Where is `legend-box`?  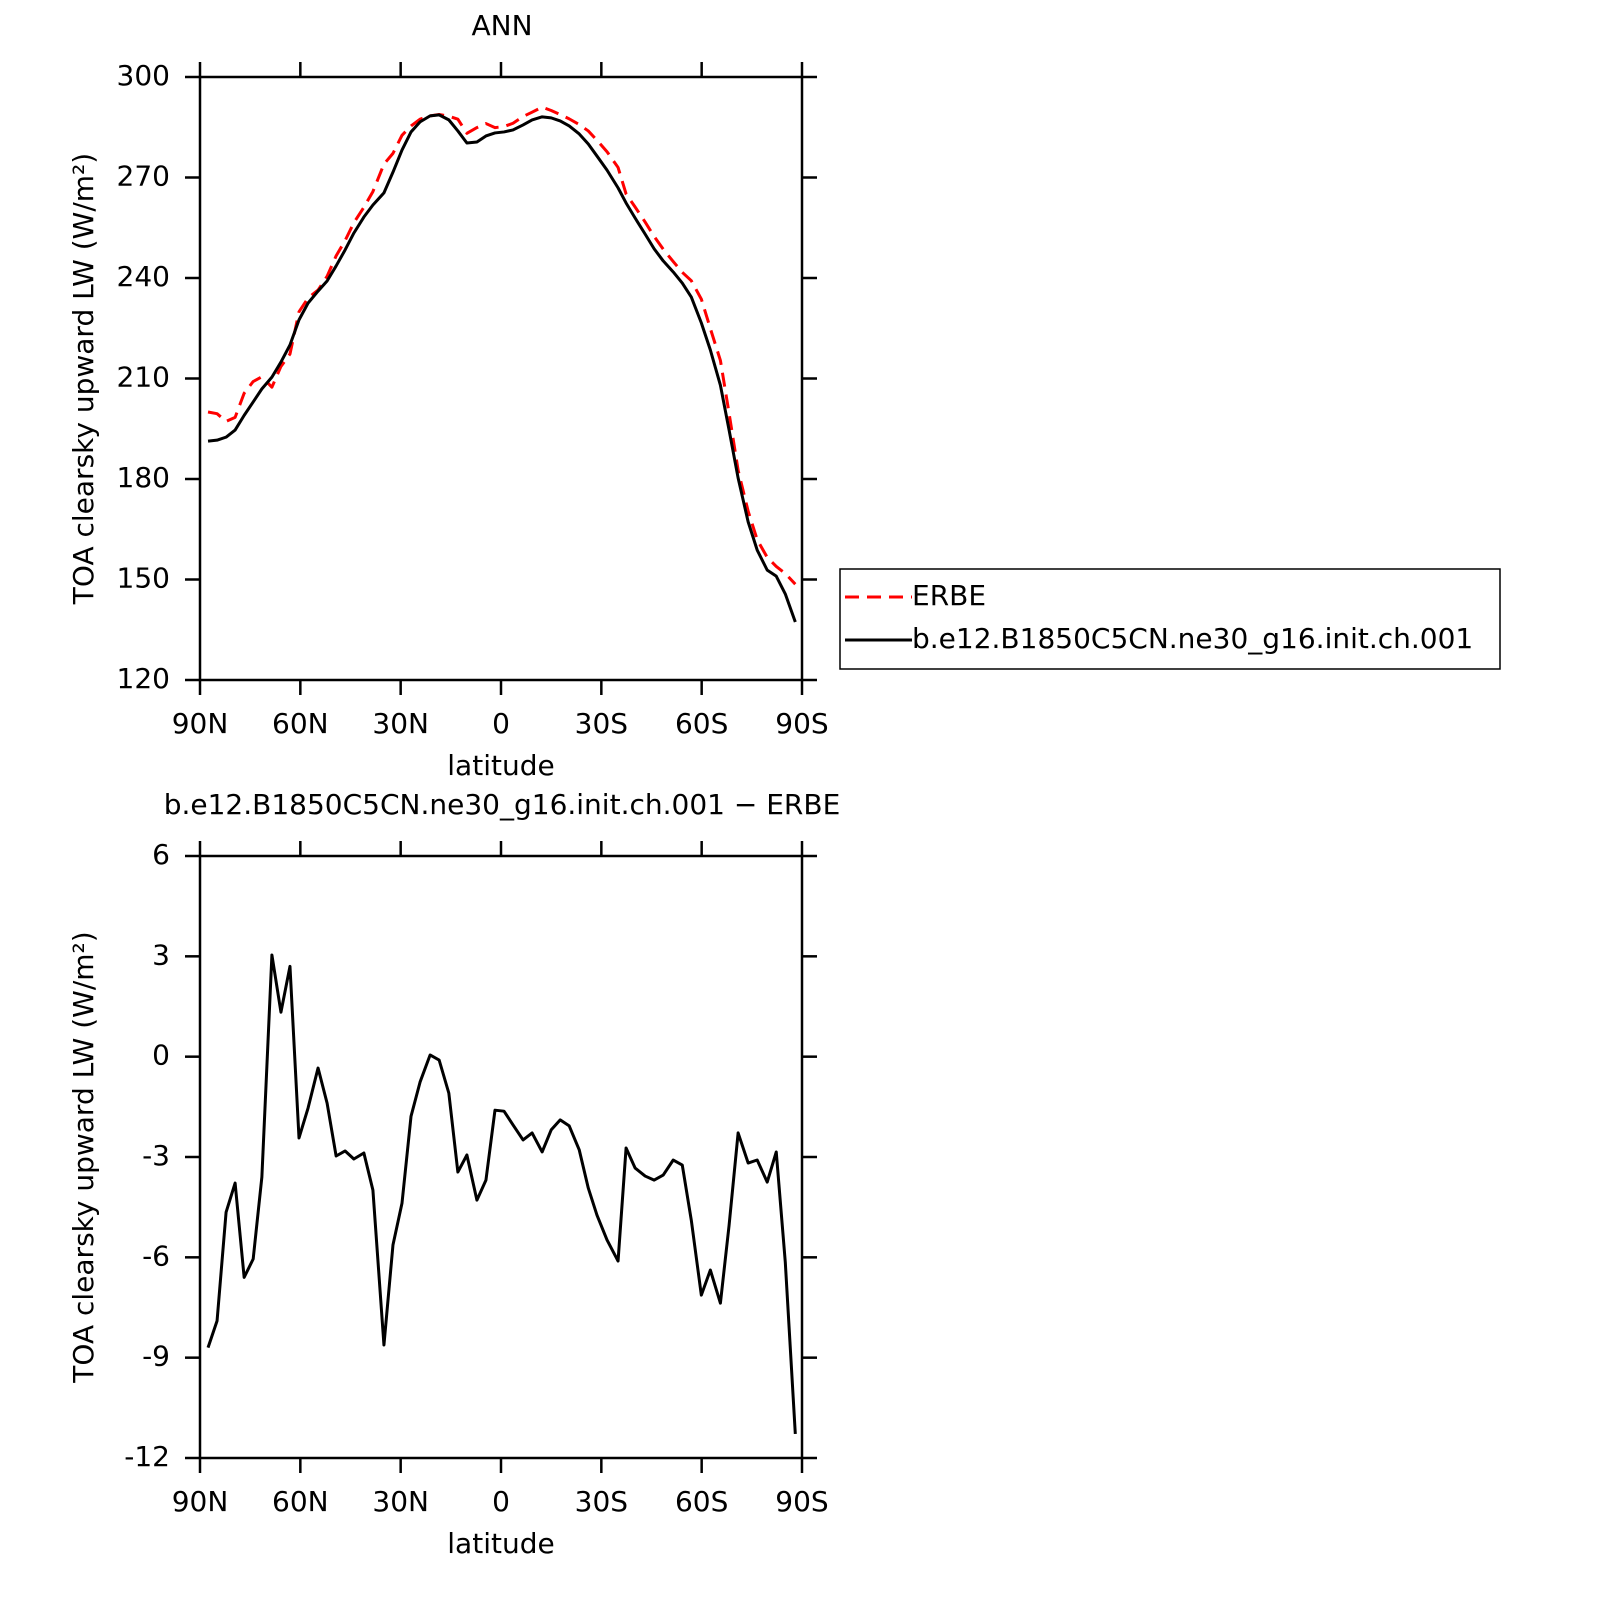
legend-box is located at coordinates (1170, 619).